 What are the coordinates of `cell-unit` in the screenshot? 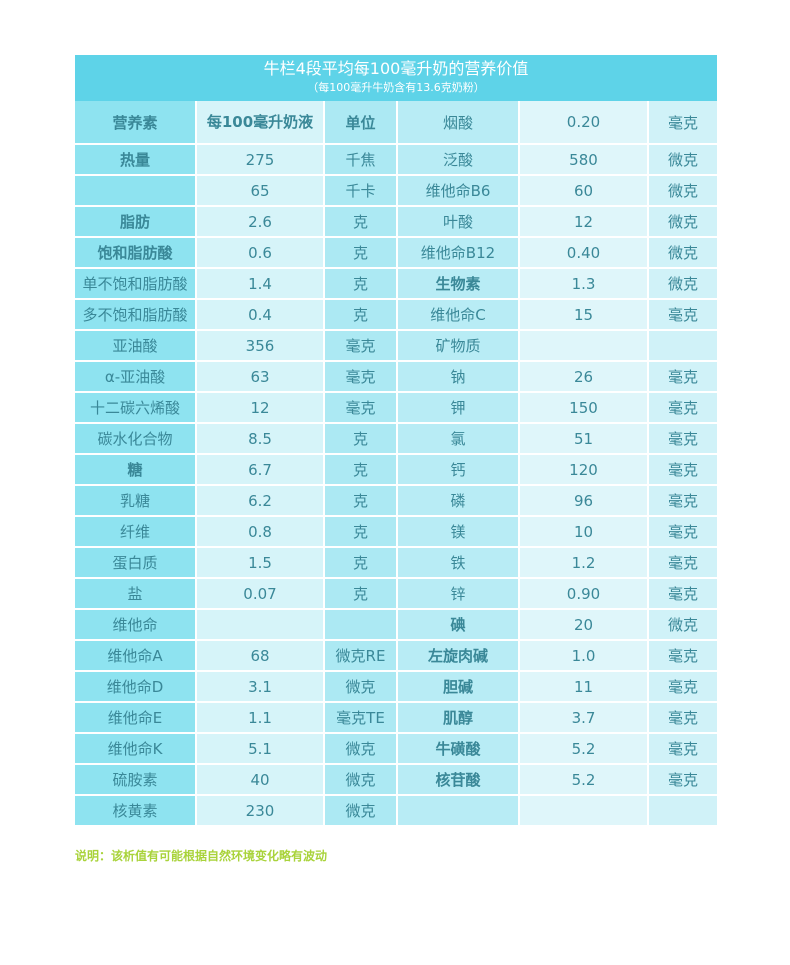 It's located at (361, 625).